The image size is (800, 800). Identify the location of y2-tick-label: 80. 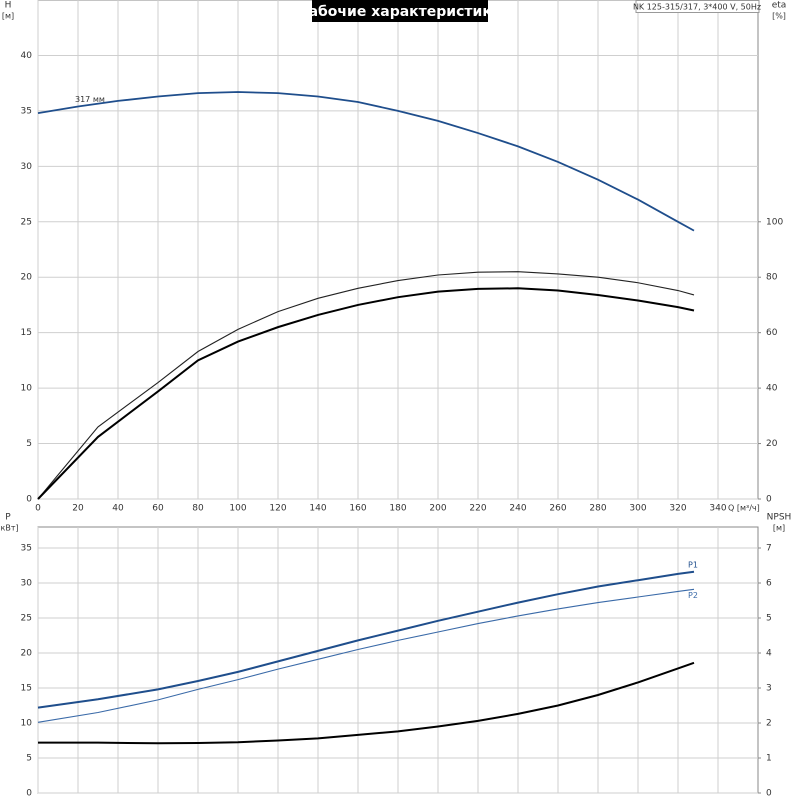
(772, 278).